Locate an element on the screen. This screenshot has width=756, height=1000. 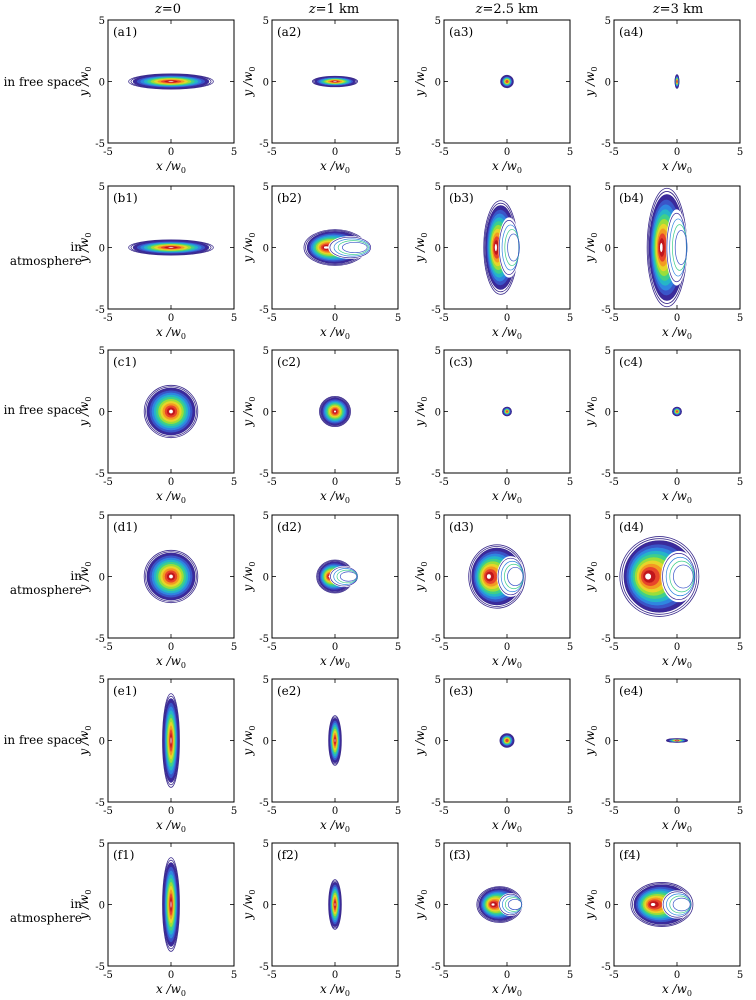
panel-c4: -5 0 5 5 0 -5 x /w0 y /w0 (c4) is located at coordinates (663, 425).